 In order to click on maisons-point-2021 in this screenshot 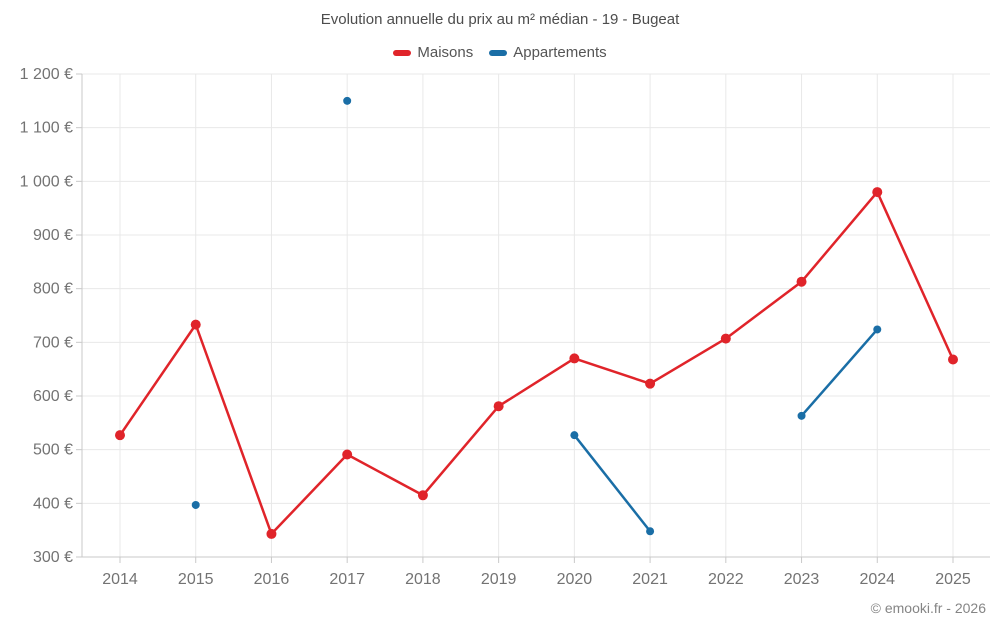, I will do `click(650, 383)`.